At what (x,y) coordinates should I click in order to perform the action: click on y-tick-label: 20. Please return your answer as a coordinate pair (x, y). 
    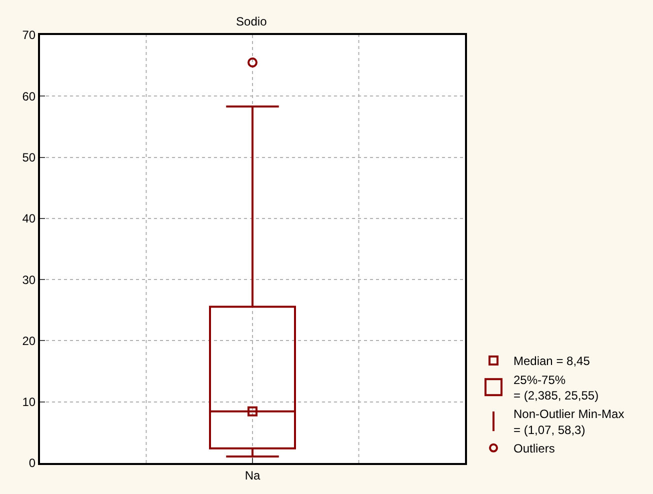
    Looking at the image, I should click on (29, 341).